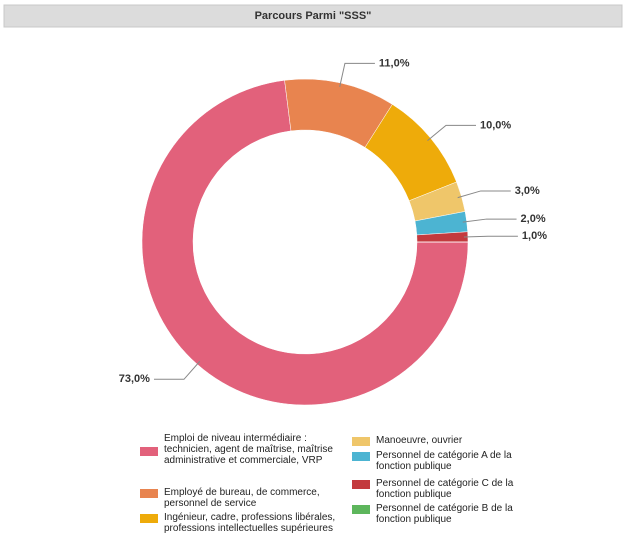 This screenshot has height=551, width=628. Describe the element at coordinates (495, 125) in the screenshot. I see `value-label: 10,0%` at that location.